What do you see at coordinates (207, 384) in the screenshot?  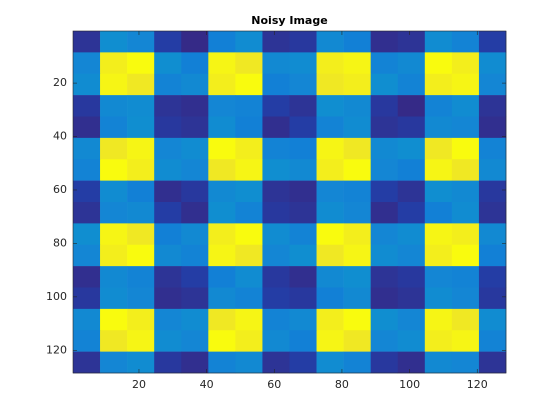 I see `x-tick-label: 40` at bounding box center [207, 384].